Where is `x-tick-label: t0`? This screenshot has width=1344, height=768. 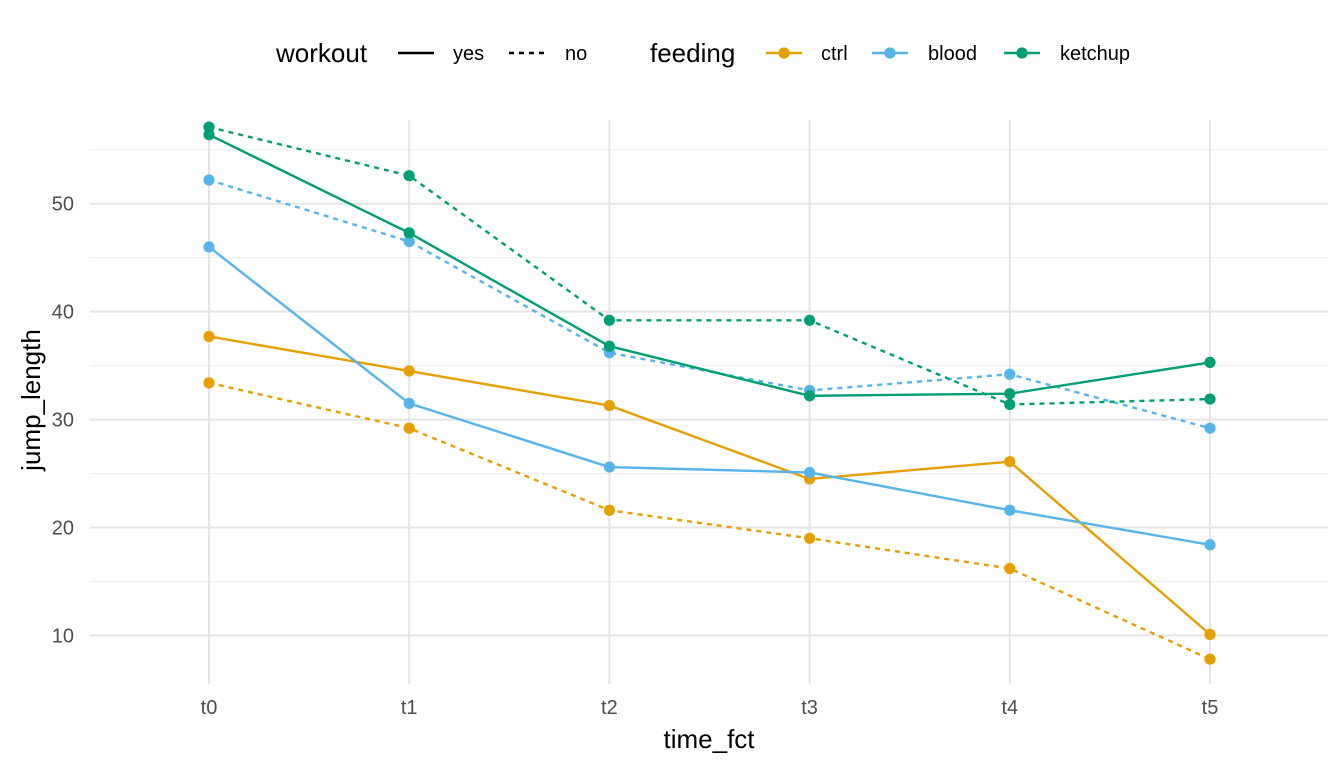
x-tick-label: t0 is located at coordinates (209, 708).